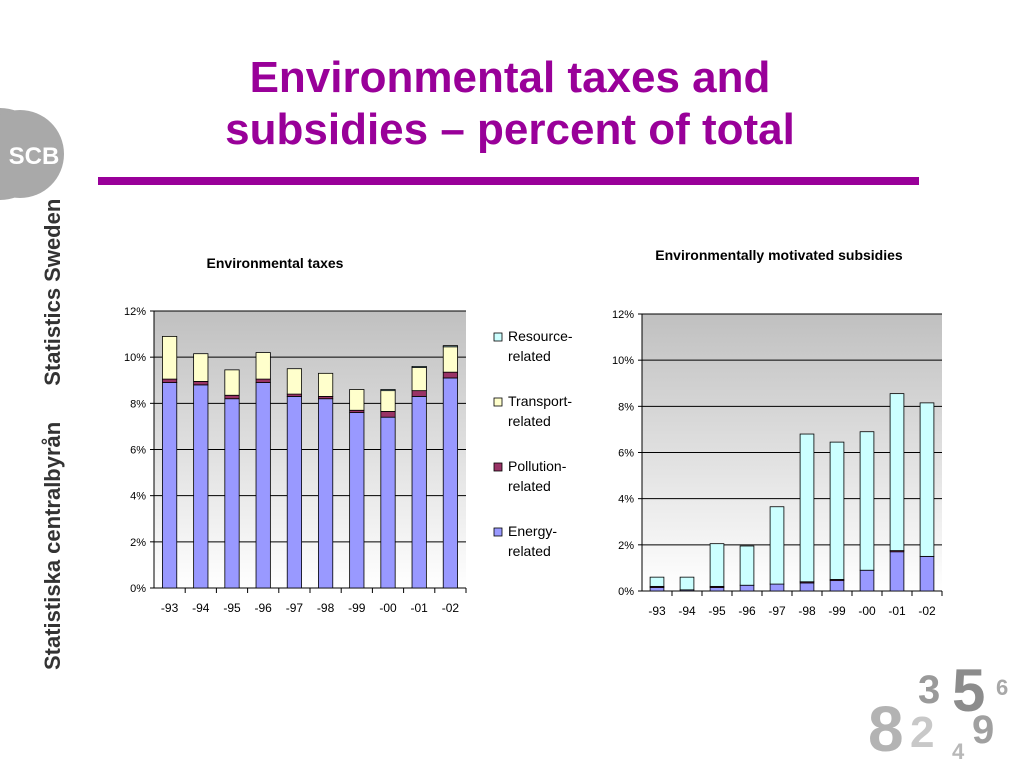 The width and height of the screenshot is (1024, 768). Describe the element at coordinates (532, 531) in the screenshot. I see `legend-label: Energy-` at that location.